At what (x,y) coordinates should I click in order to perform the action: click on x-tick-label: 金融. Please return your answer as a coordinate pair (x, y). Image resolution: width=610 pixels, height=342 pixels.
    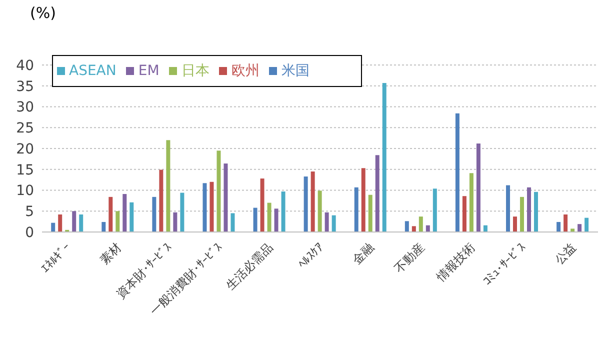
    Looking at the image, I should click on (363, 254).